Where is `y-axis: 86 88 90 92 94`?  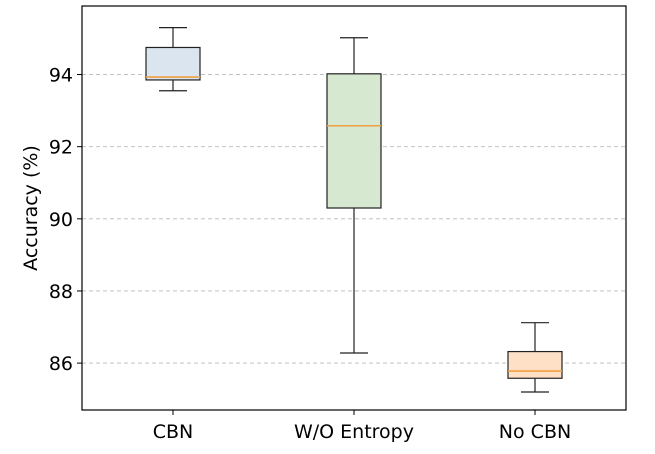
y-axis: 86 88 90 92 94 is located at coordinates (65, 220).